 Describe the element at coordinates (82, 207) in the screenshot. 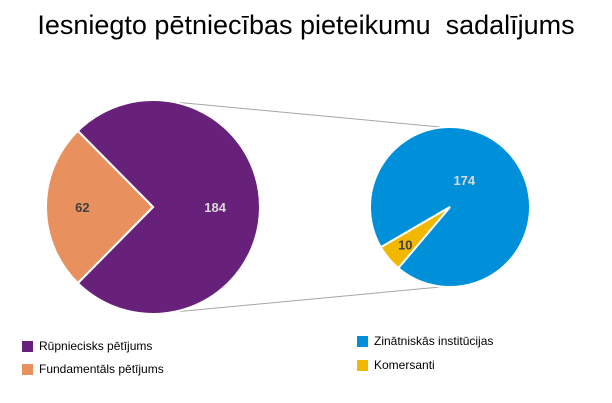

I see `data-label-fundamentals-petijums: 62` at that location.